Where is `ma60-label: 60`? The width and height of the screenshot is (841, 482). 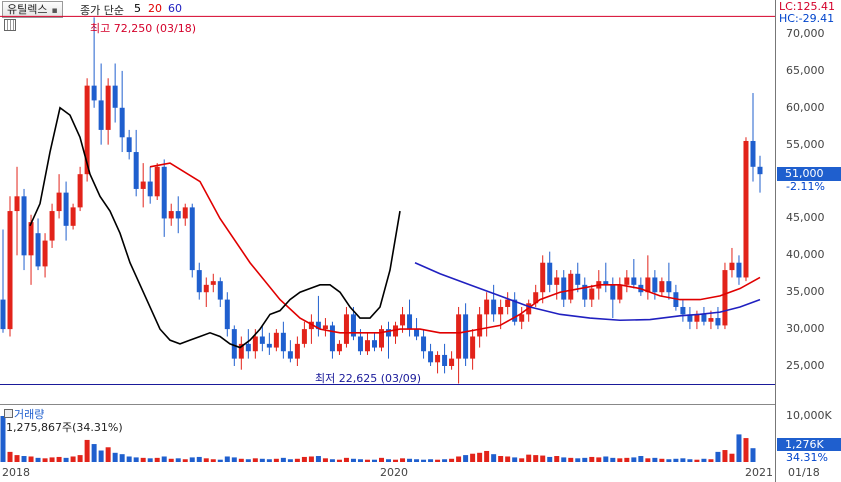 ma60-label: 60 is located at coordinates (175, 8).